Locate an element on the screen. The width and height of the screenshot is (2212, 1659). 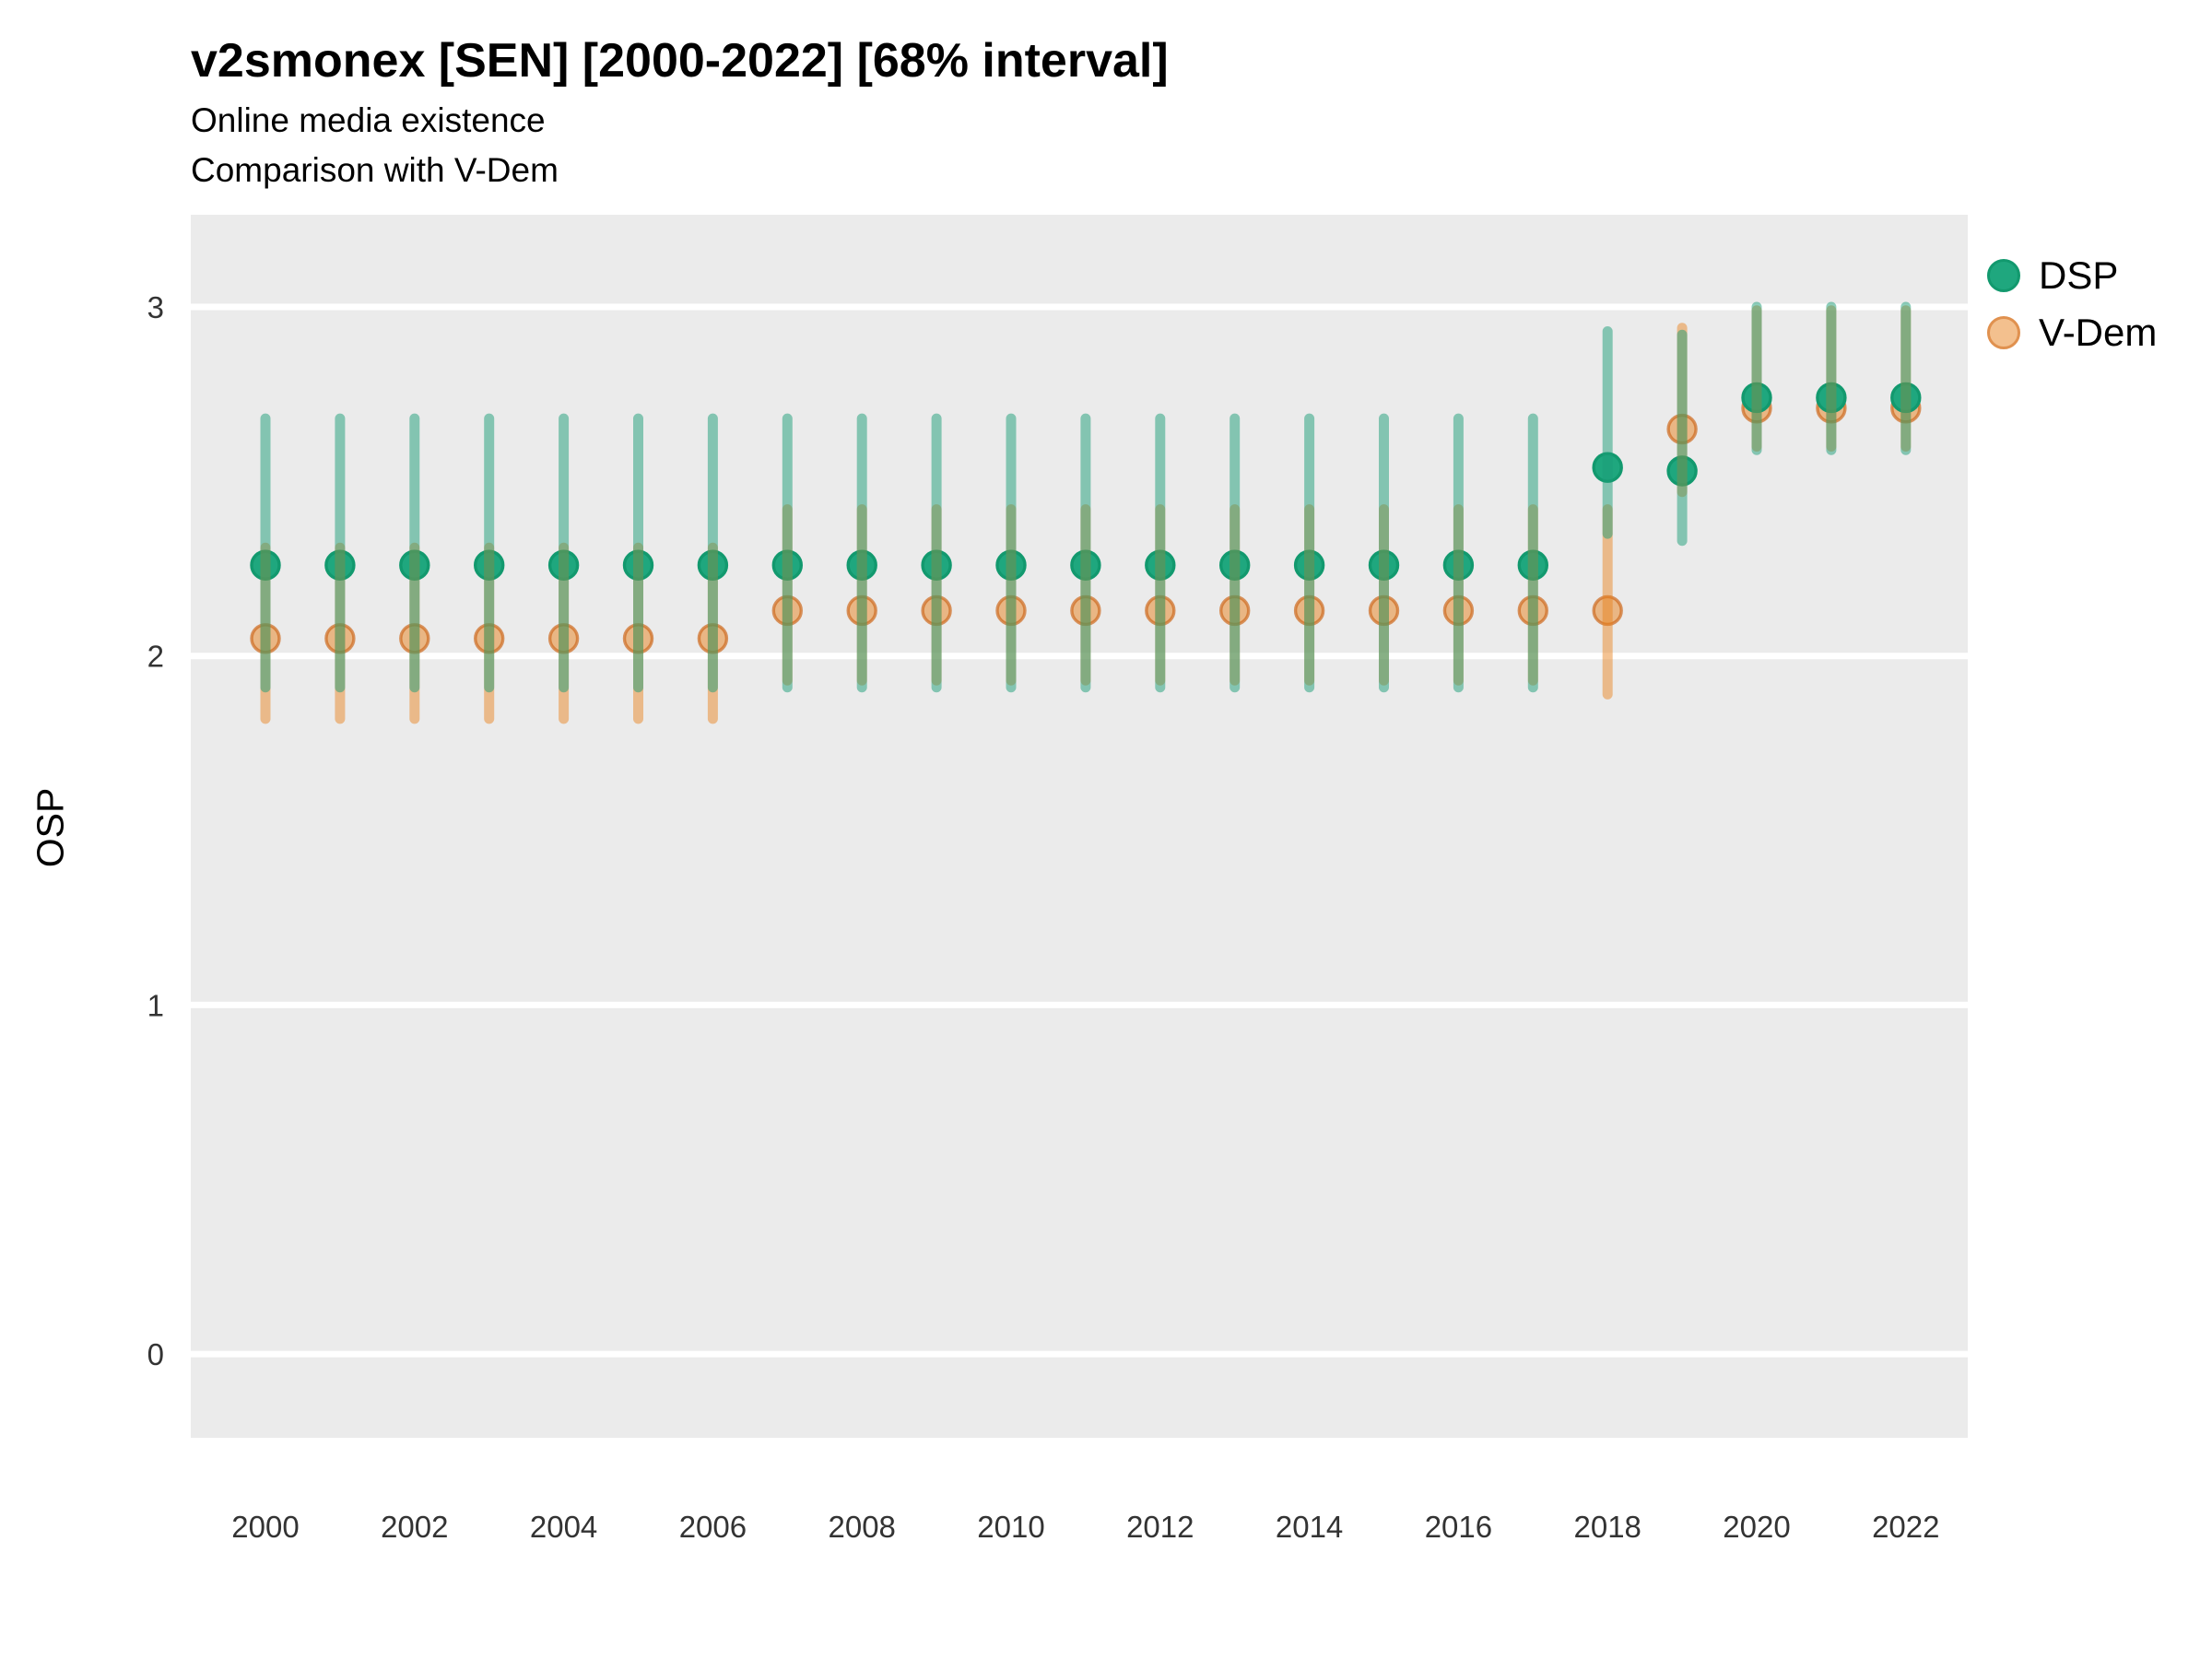
x-tick-label-2004: 2004 is located at coordinates (563, 1527).